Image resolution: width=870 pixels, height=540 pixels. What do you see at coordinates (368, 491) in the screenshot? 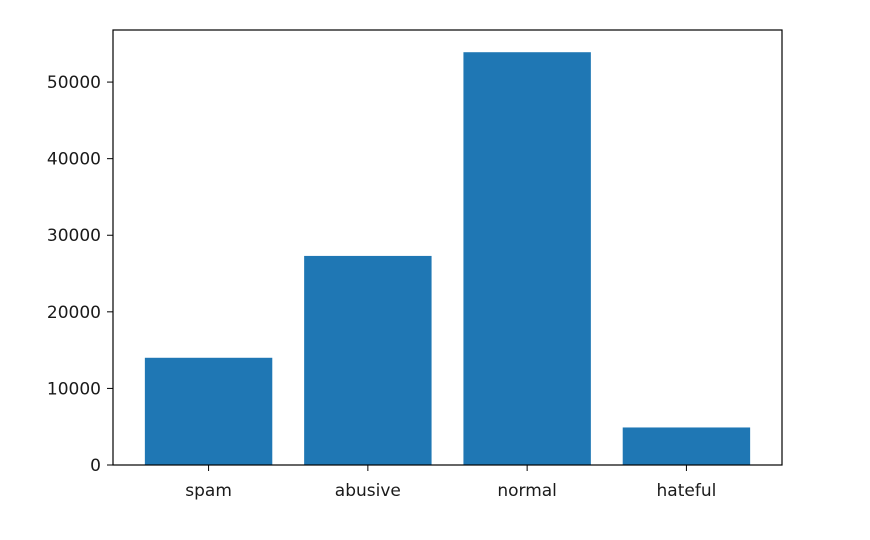
I see `x-tick-label-abusive: abusive` at bounding box center [368, 491].